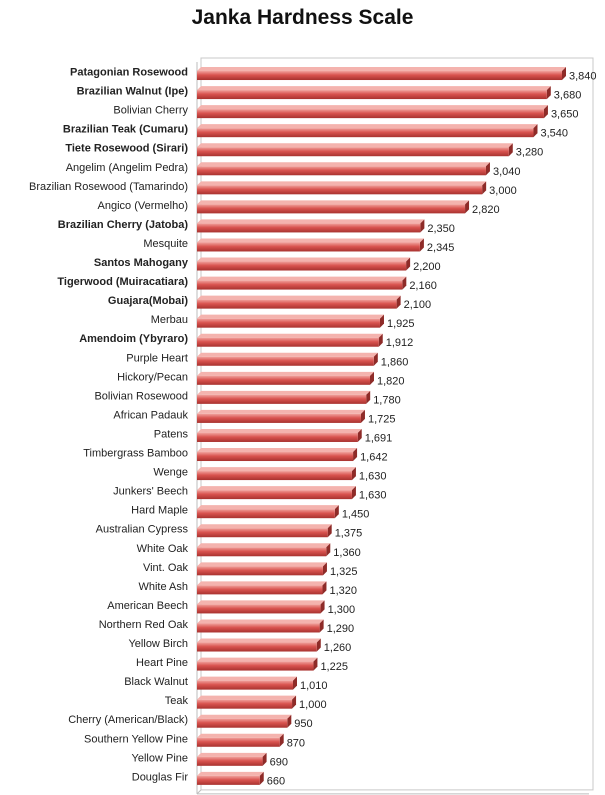 The width and height of the screenshot is (605, 795). I want to click on category-label: Northern Red Oak, so click(144, 625).